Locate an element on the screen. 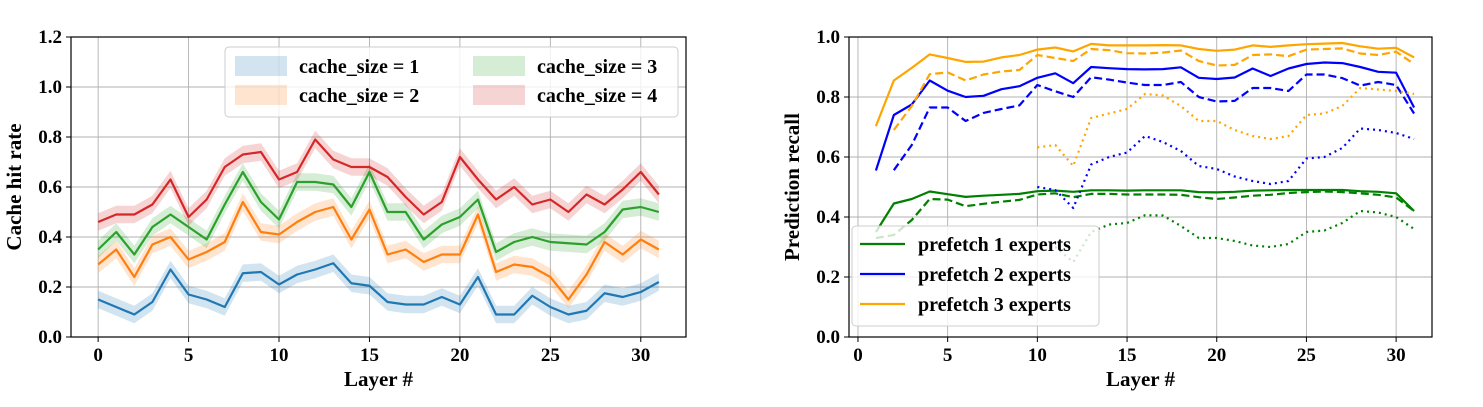  legend-label: prefetch 3 experts is located at coordinates (994, 305).